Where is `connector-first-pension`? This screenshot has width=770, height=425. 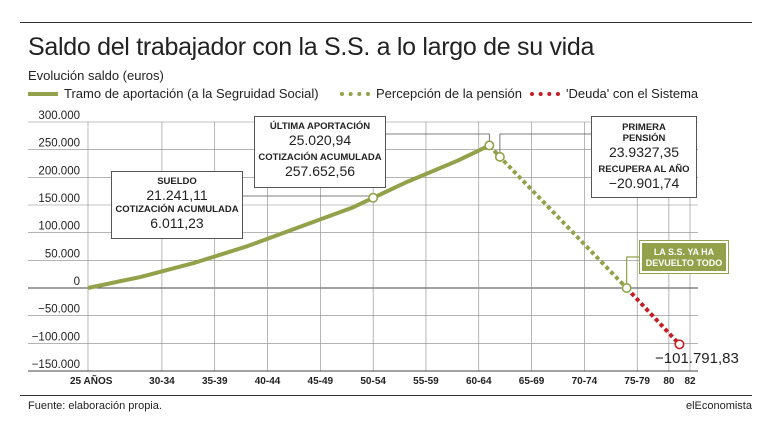 connector-first-pension is located at coordinates (545, 145).